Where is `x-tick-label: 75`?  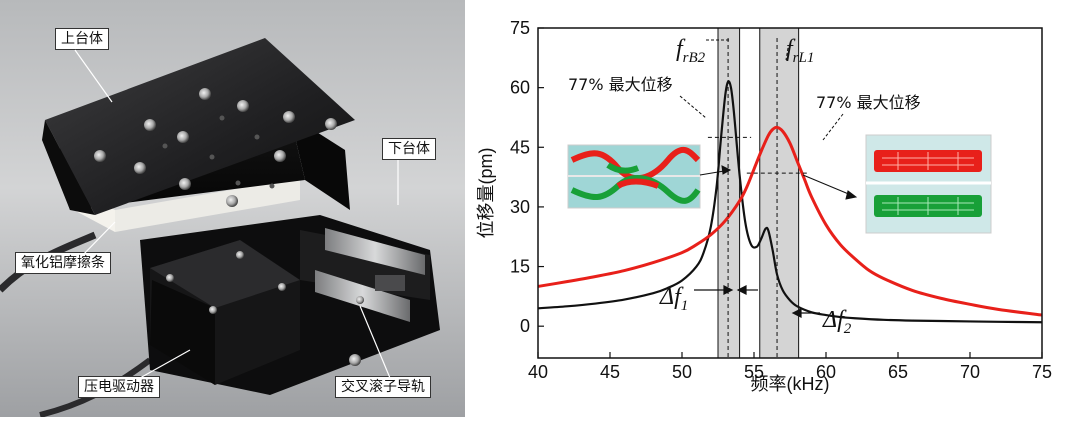
x-tick-label: 75 is located at coordinates (1042, 372).